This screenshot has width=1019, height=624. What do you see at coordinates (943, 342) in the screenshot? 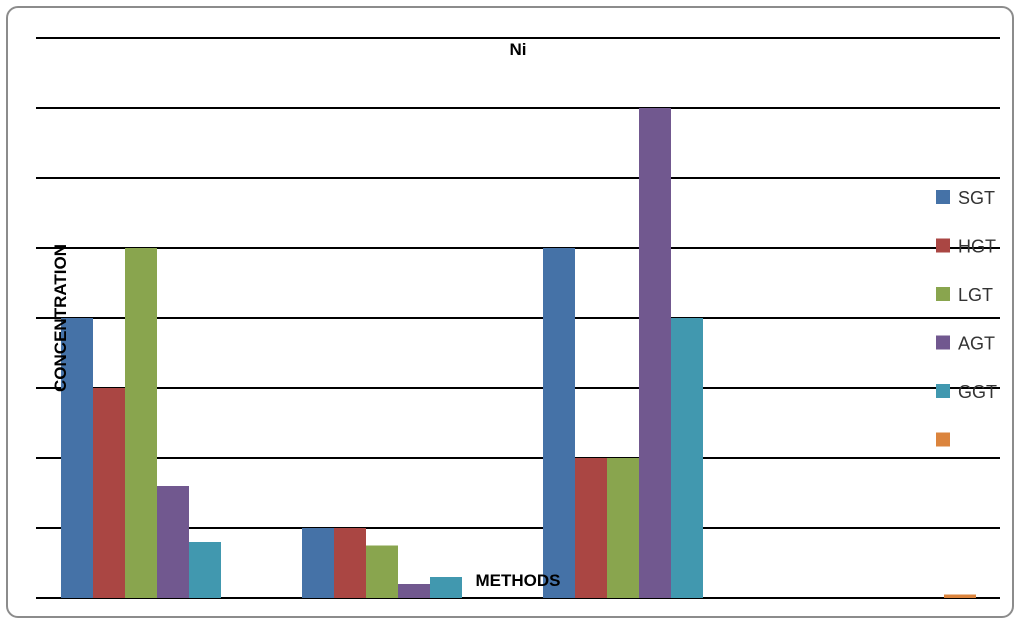
I see `legend-swatch-agt` at bounding box center [943, 342].